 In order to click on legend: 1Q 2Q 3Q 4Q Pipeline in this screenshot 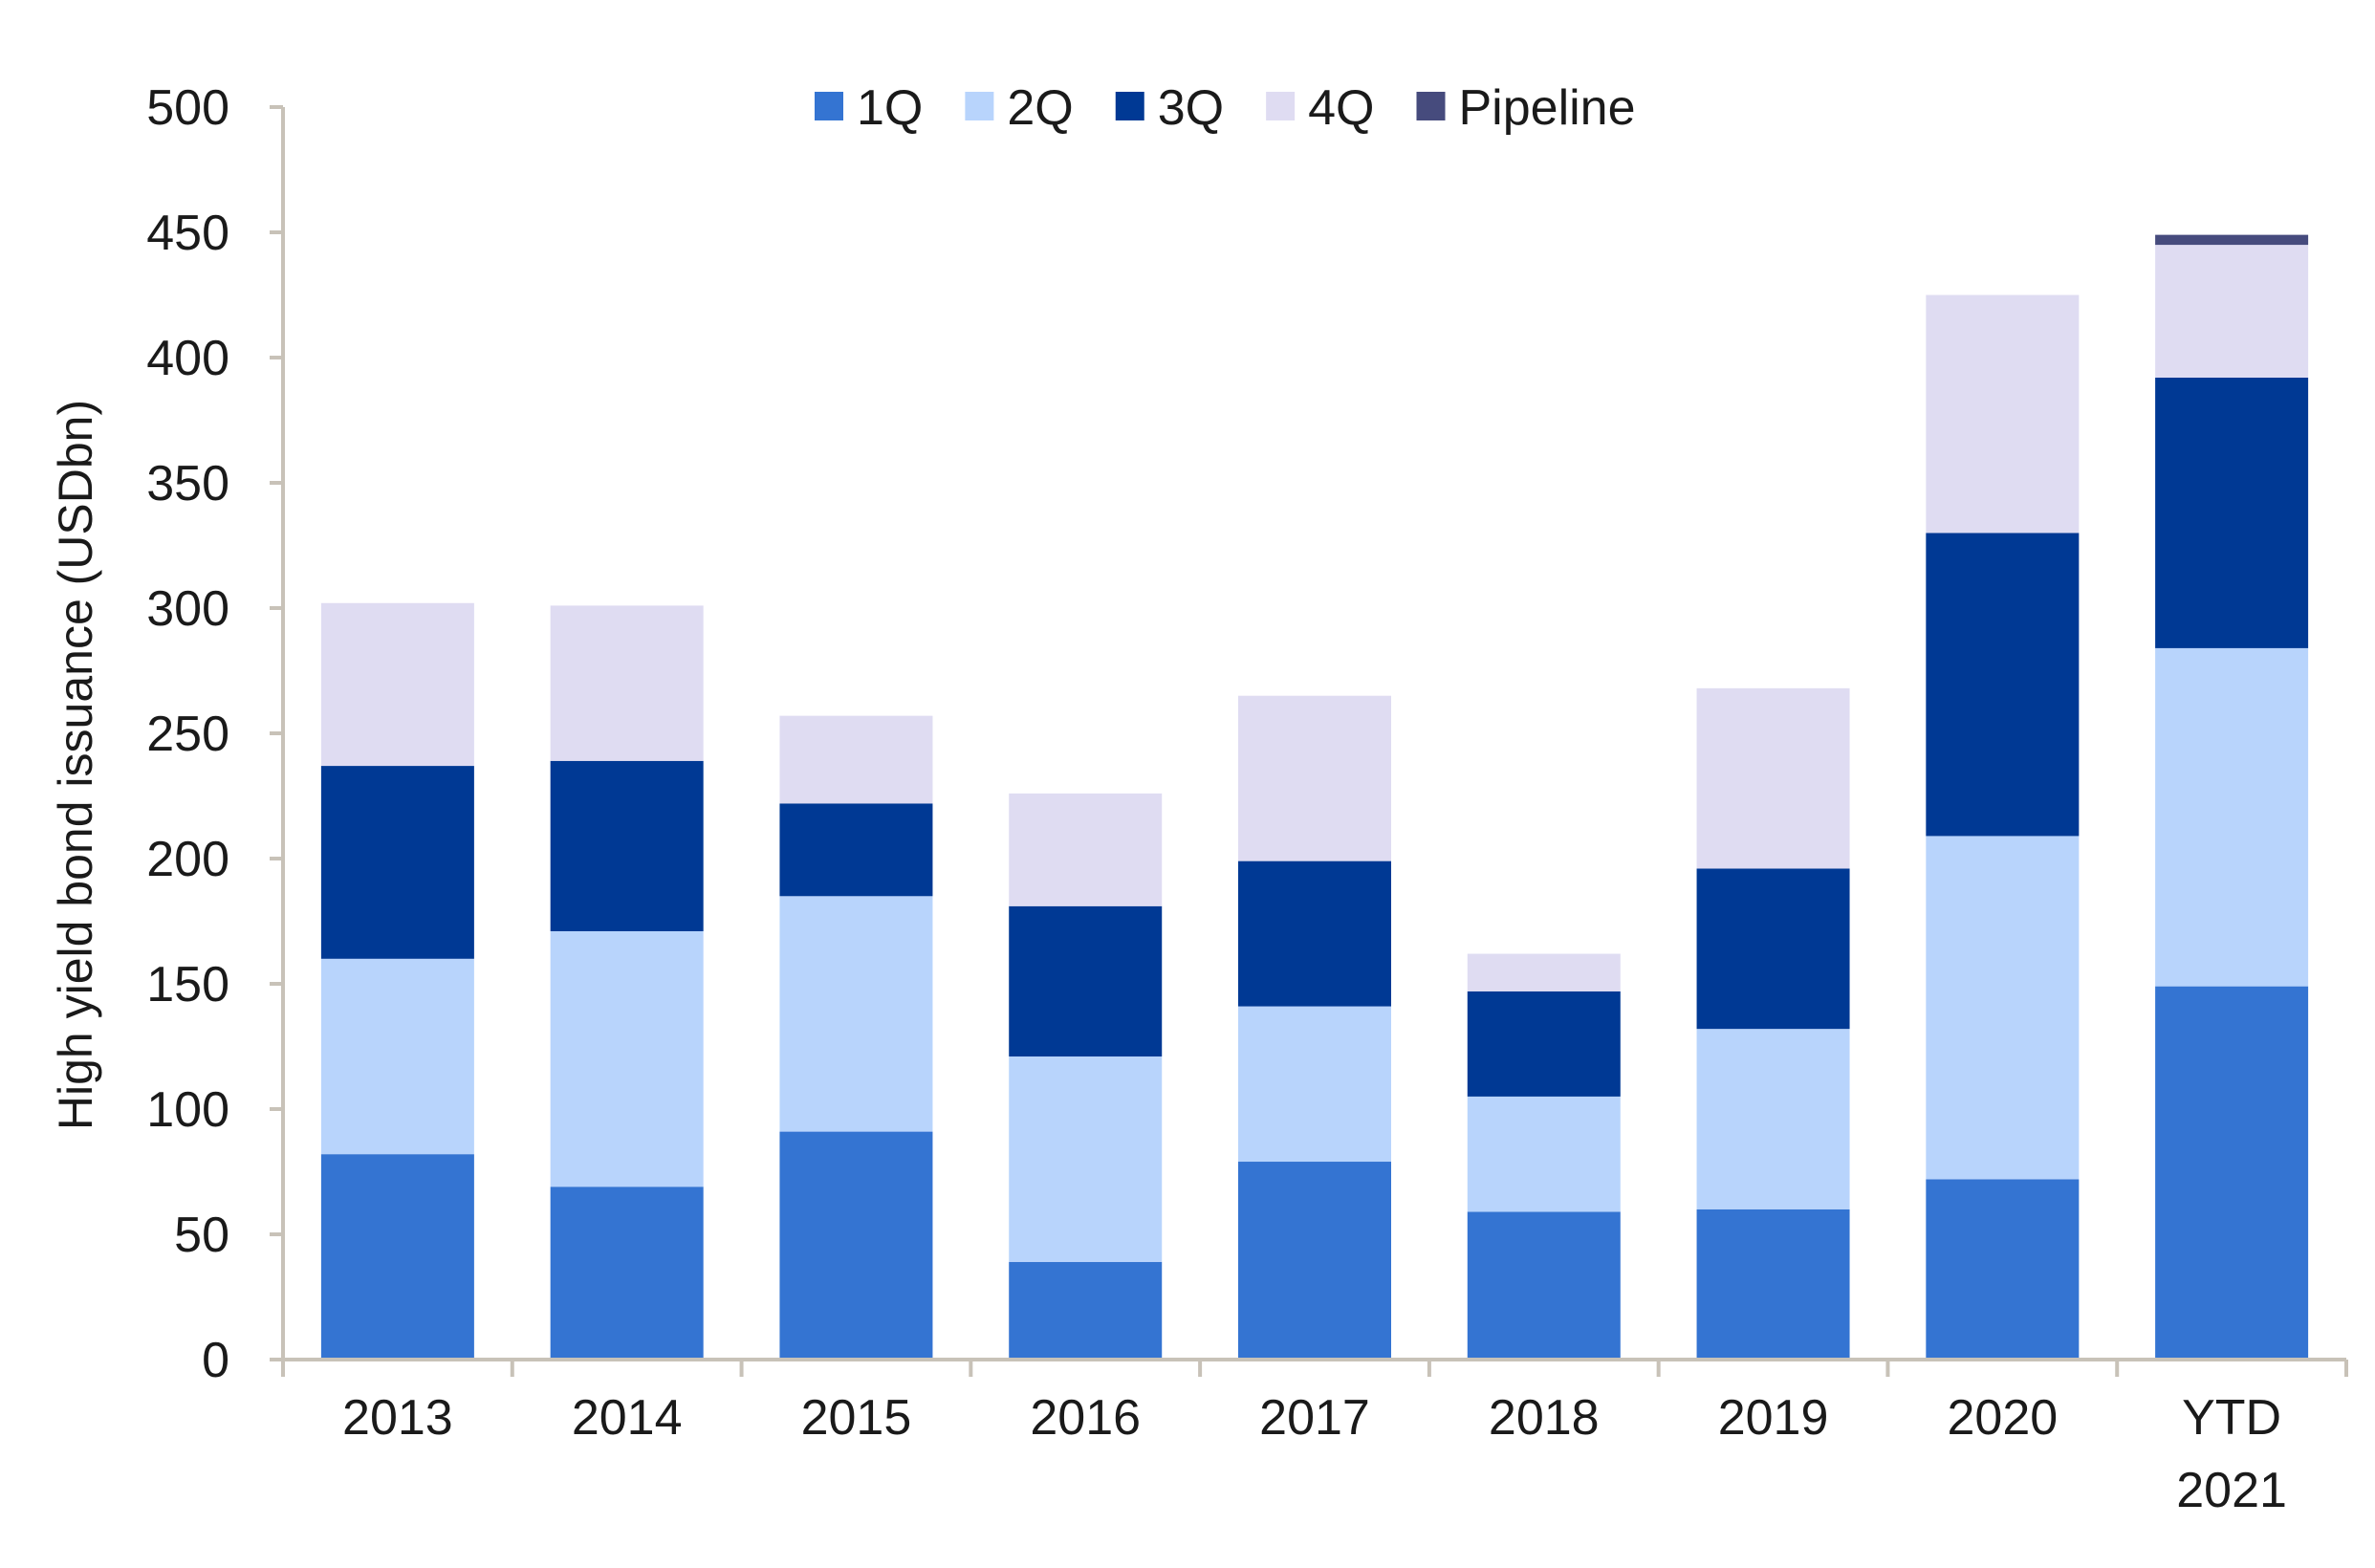, I will do `click(1225, 108)`.